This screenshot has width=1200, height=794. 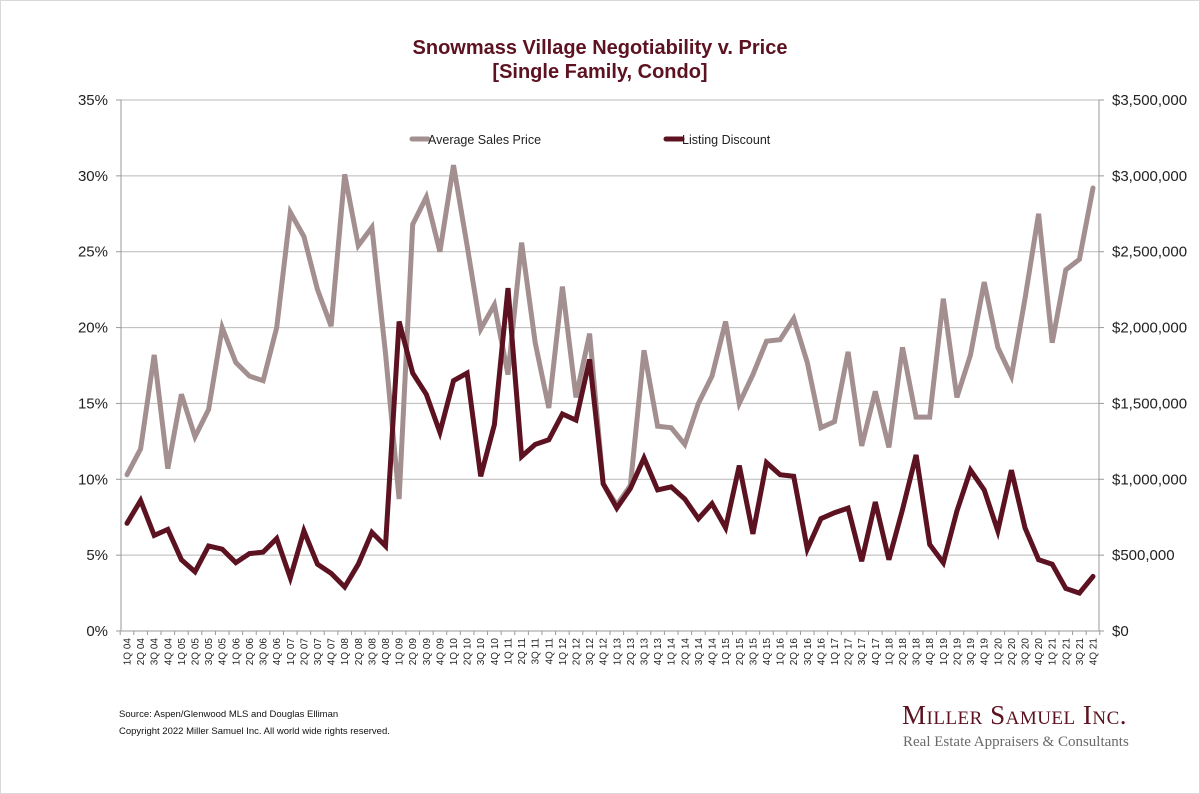 What do you see at coordinates (903, 652) in the screenshot?
I see `x-tick-label: 2Q 18` at bounding box center [903, 652].